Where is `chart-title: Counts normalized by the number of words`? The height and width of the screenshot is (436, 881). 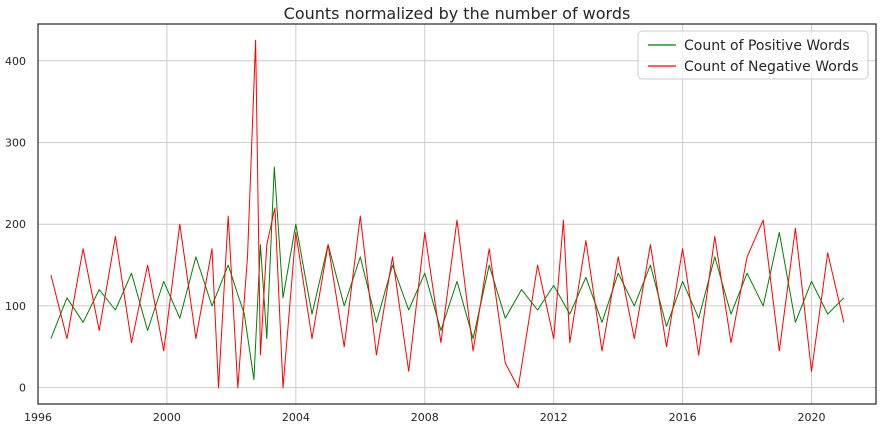
chart-title: Counts normalized by the number of words is located at coordinates (457, 13).